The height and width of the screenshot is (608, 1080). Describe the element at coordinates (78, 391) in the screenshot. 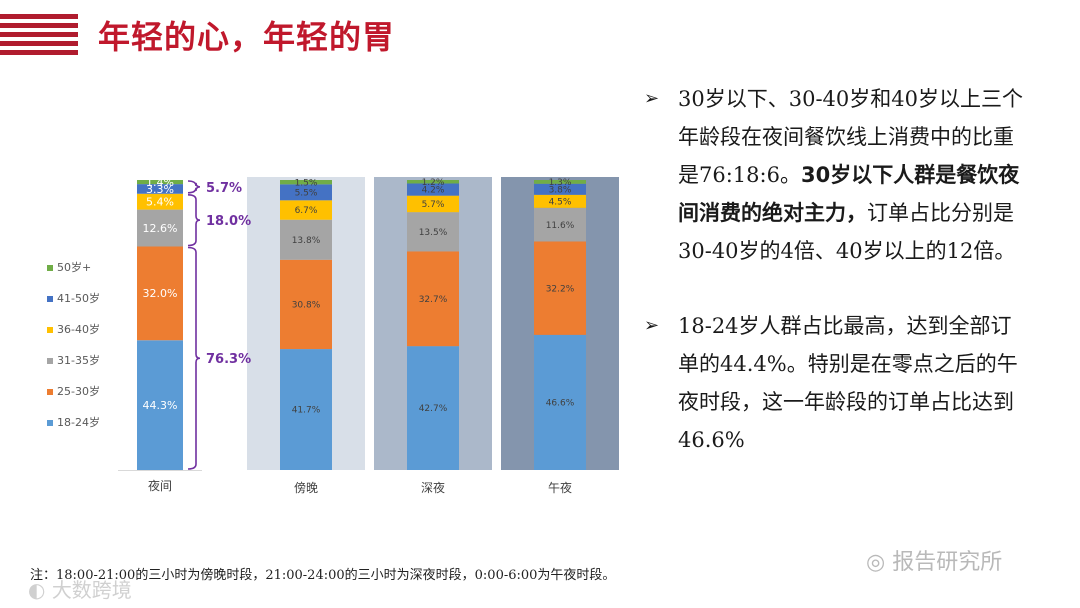

I see `legend-label: 25-30岁` at that location.